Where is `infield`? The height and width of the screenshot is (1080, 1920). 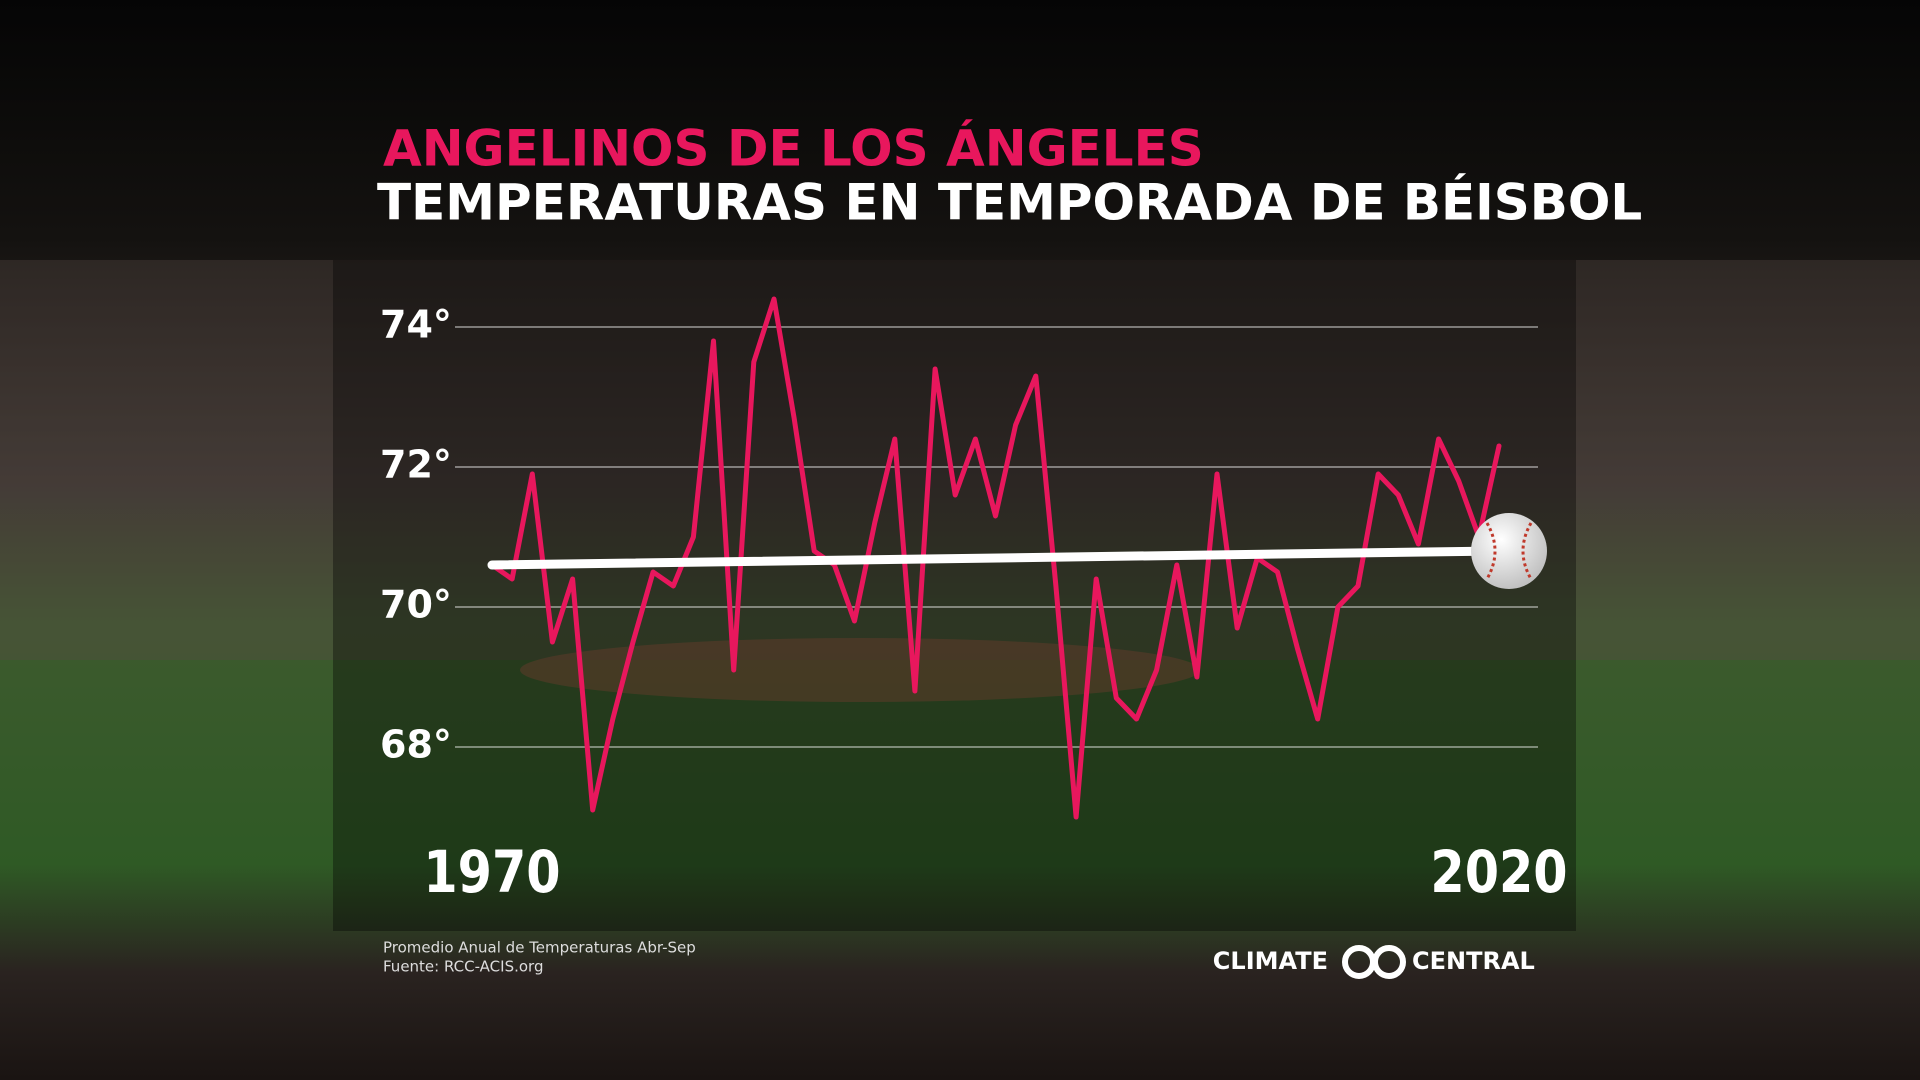 infield is located at coordinates (860, 670).